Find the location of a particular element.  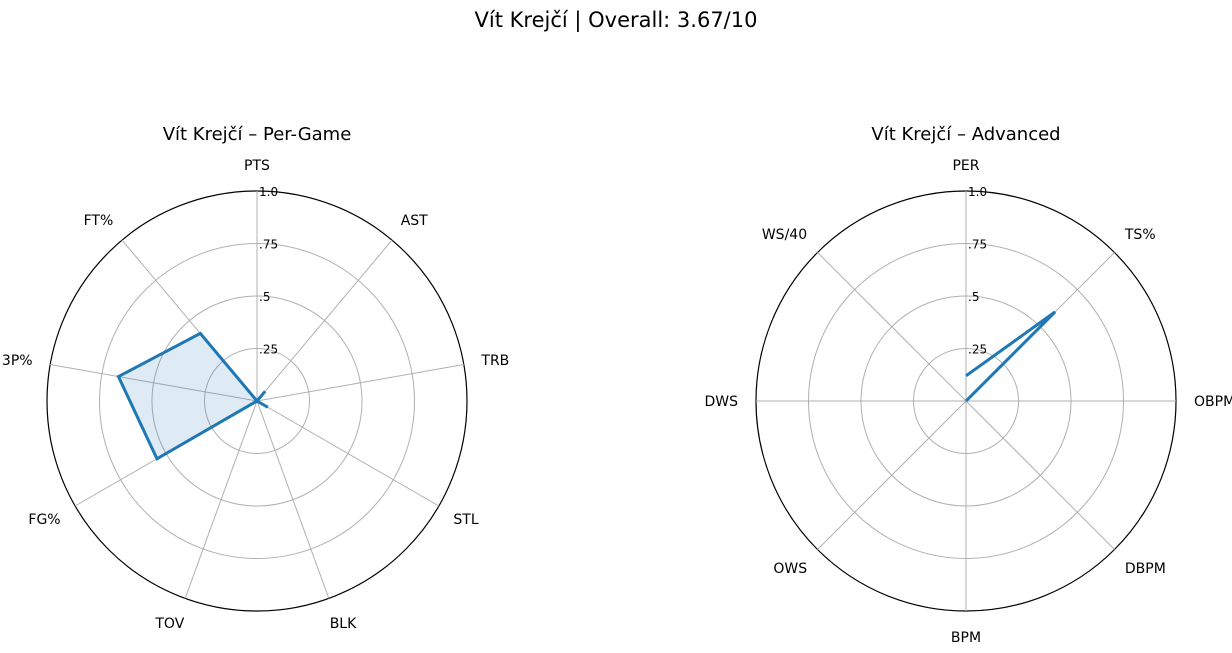

axis-label-obpm: OBPM is located at coordinates (1213, 402).